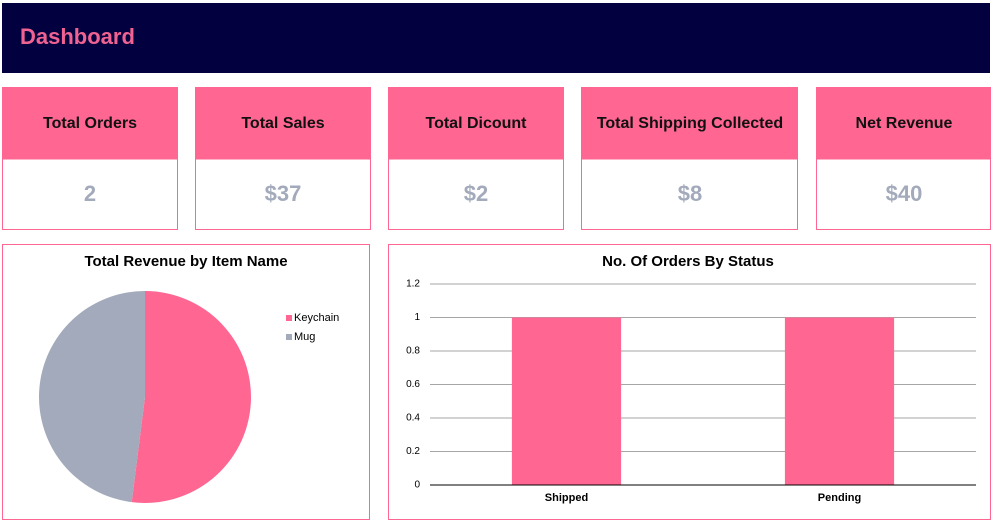  I want to click on chart-title: Total Revenue by Item Name, so click(185, 261).